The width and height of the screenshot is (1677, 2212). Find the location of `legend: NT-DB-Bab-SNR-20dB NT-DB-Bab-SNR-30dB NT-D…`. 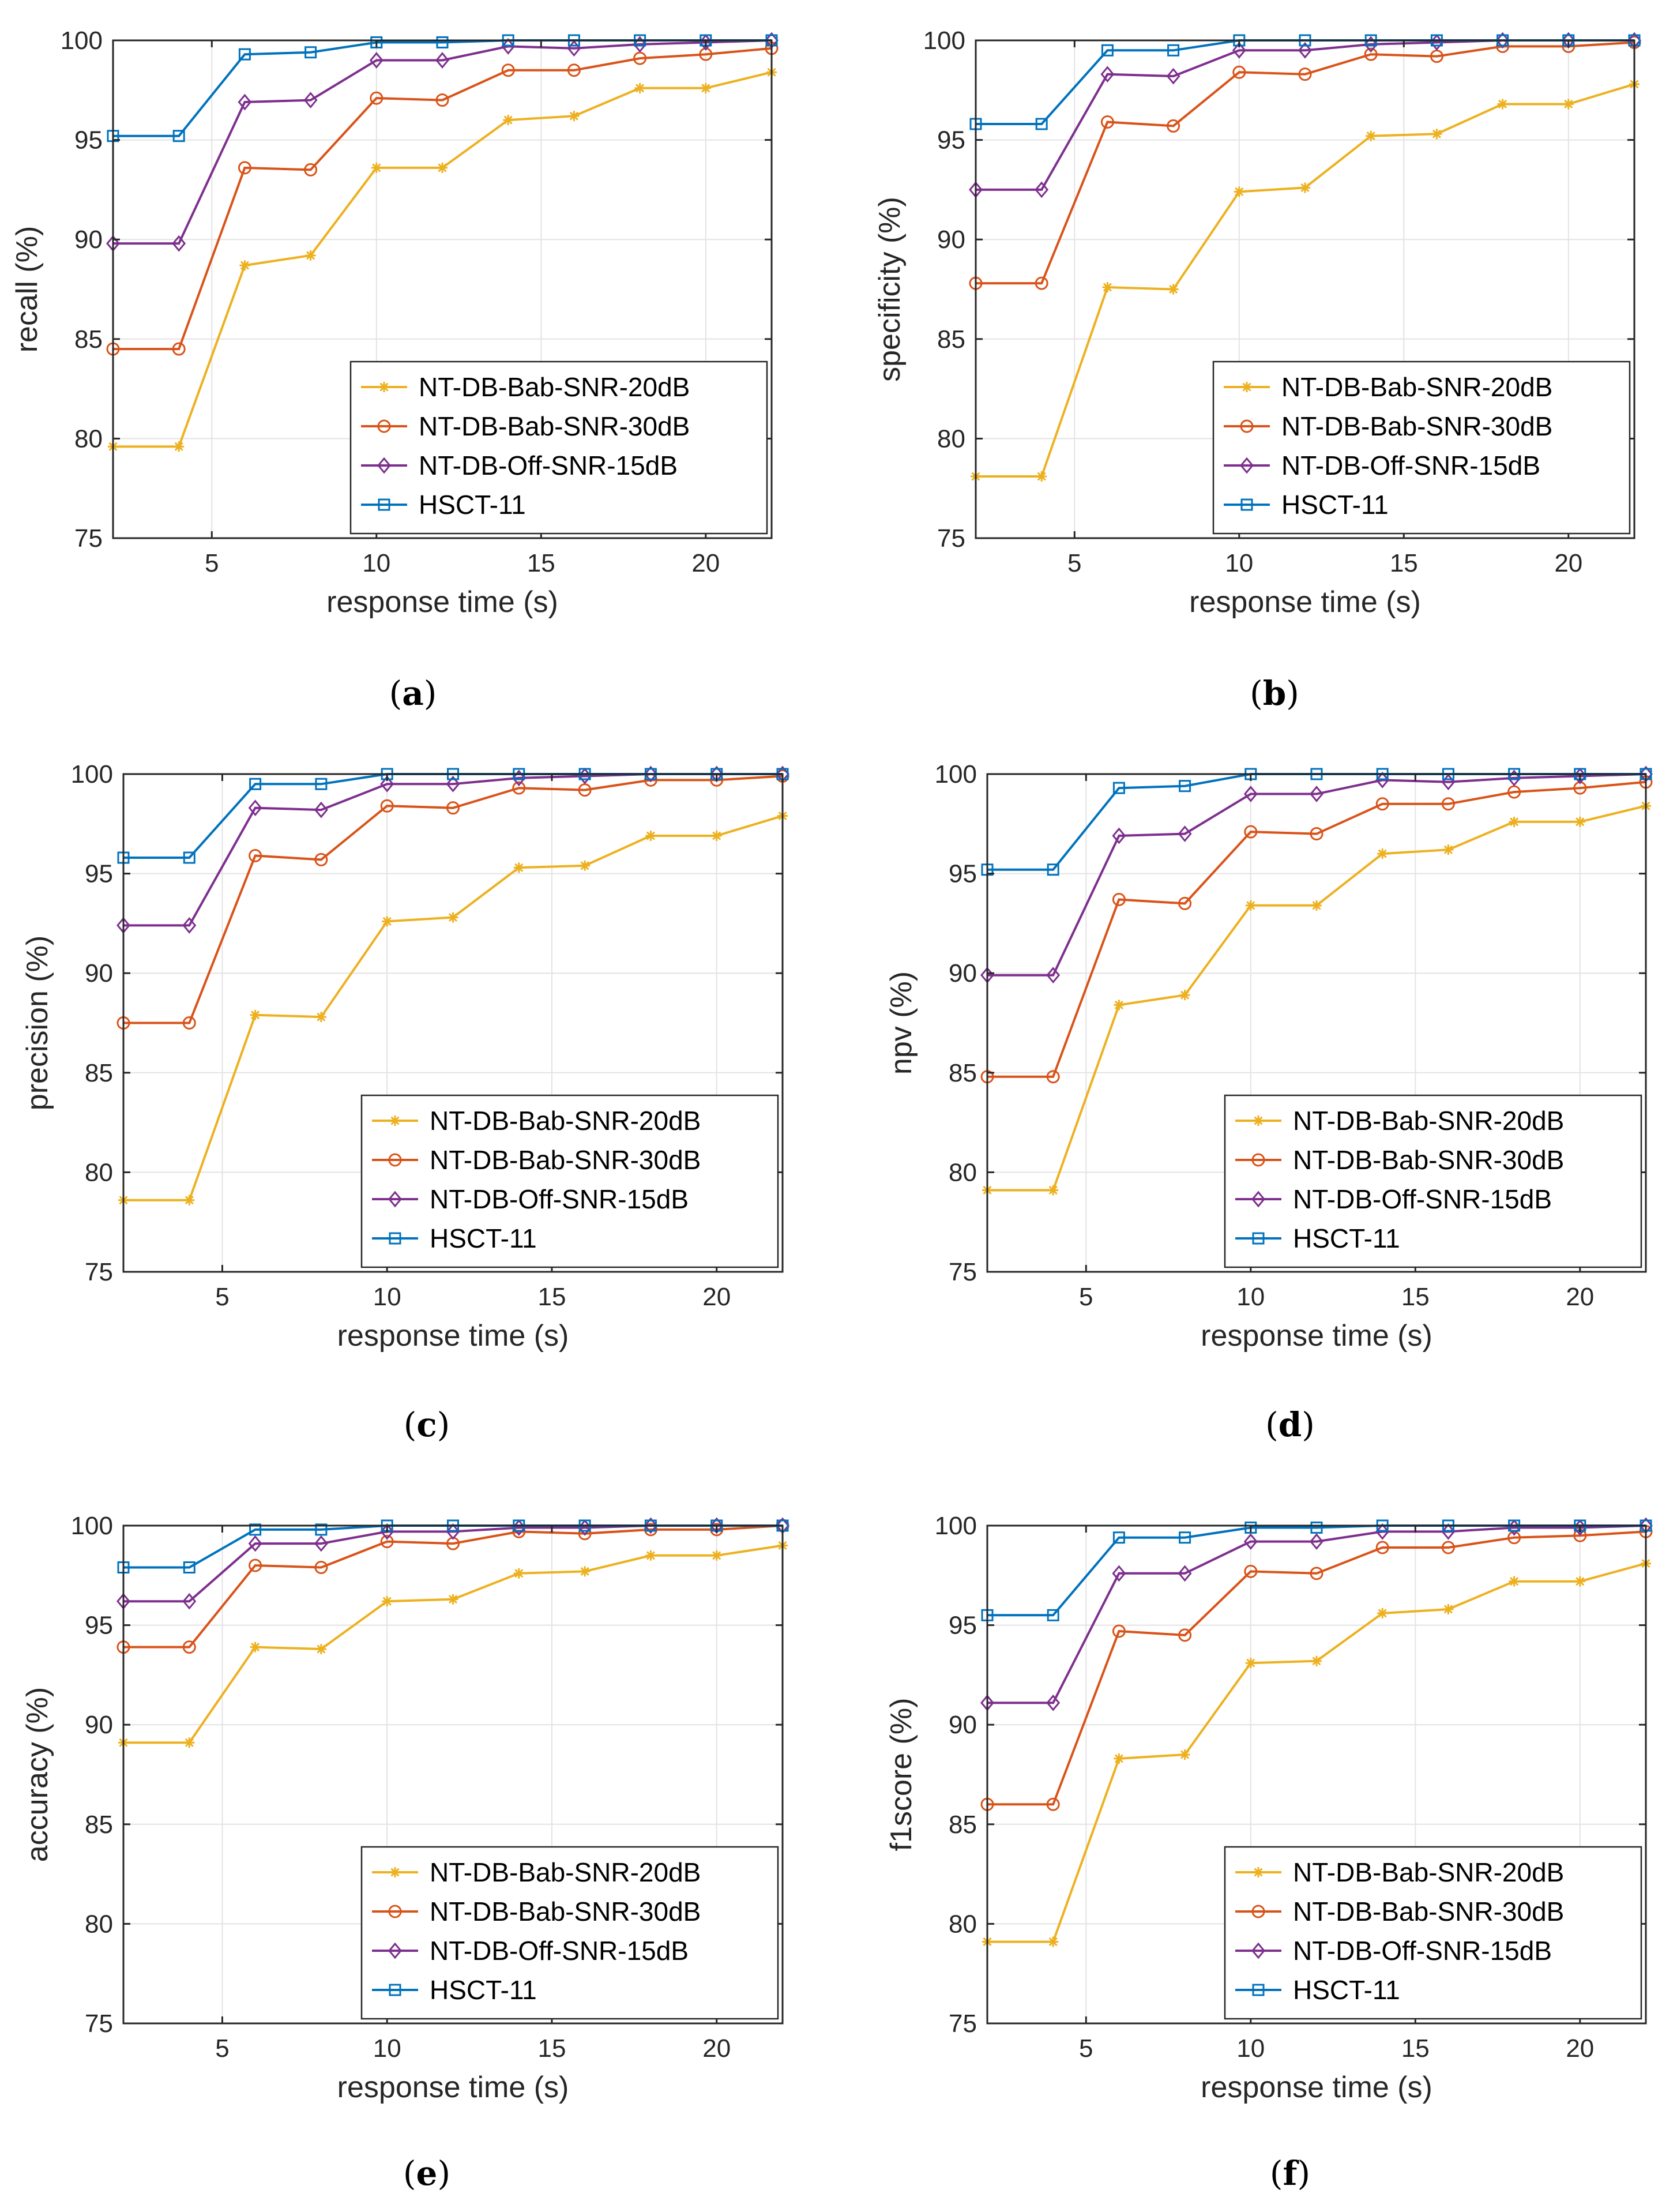

legend: NT-DB-Bab-SNR-20dB NT-DB-Bab-SNR-30dB NT-D… is located at coordinates (1433, 1181).